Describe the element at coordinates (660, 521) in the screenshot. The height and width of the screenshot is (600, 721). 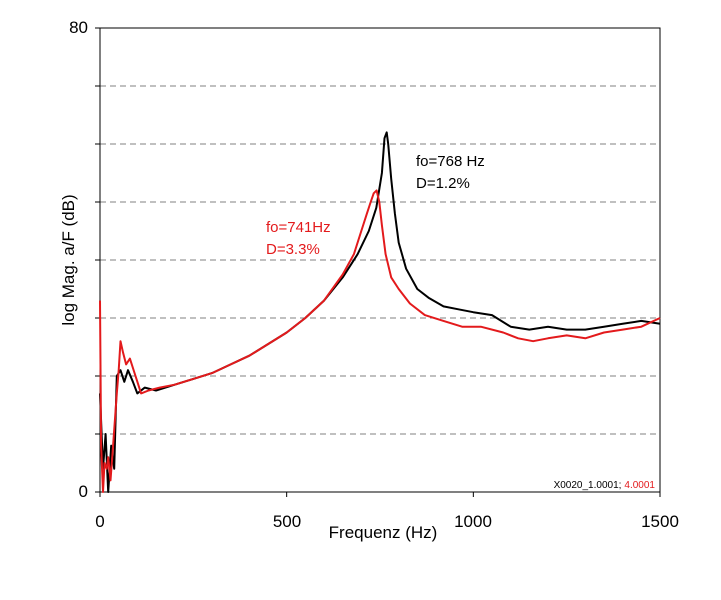
I see `x-tick-label-1500: 1500` at that location.